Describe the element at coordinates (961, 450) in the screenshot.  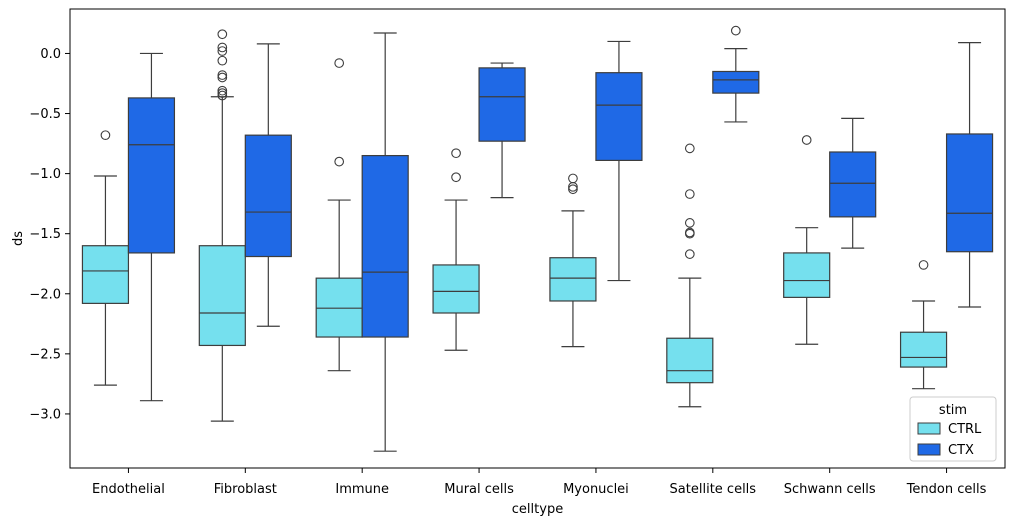
I see `legend-label-ctx: CTX` at that location.